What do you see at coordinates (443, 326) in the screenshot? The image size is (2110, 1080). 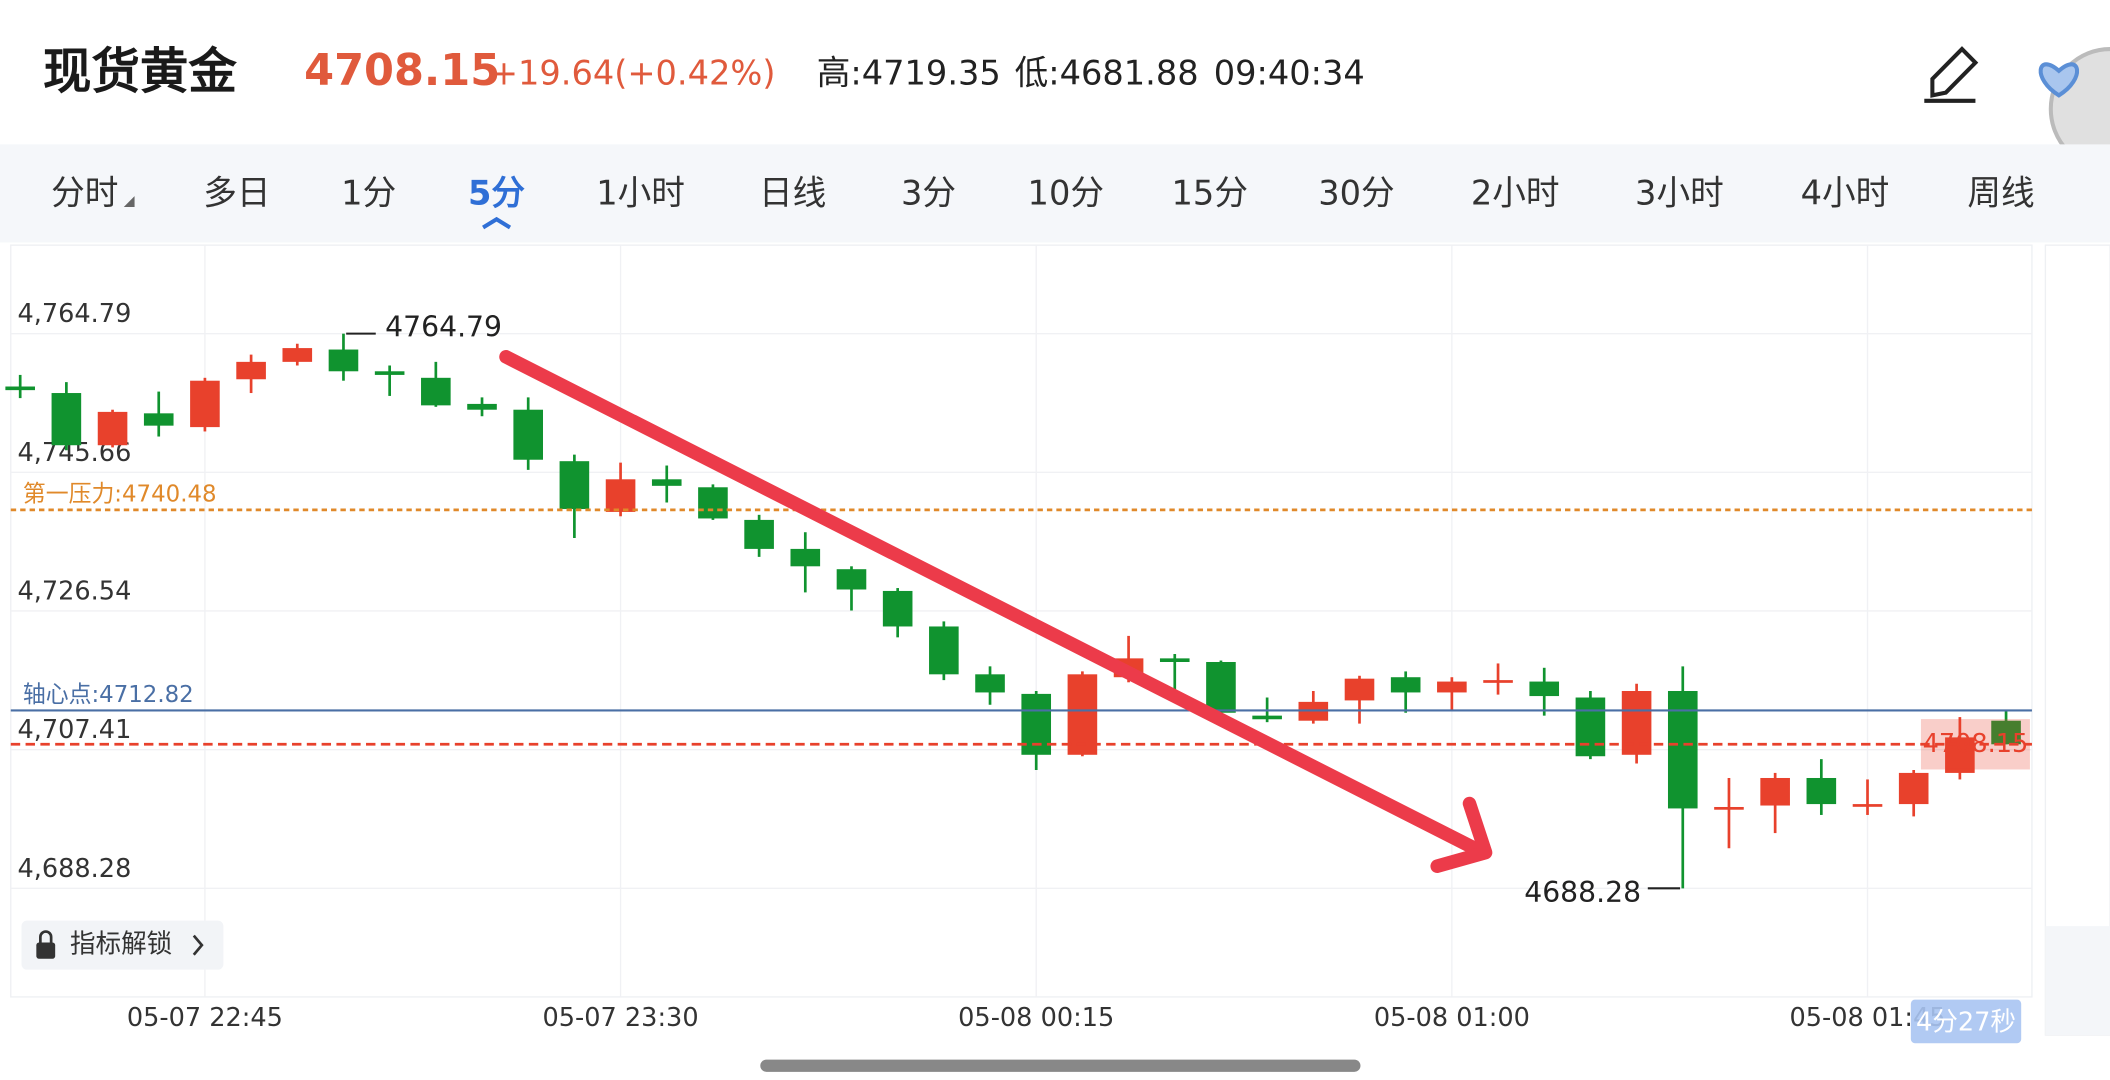 I see `max-label: 4764.79` at bounding box center [443, 326].